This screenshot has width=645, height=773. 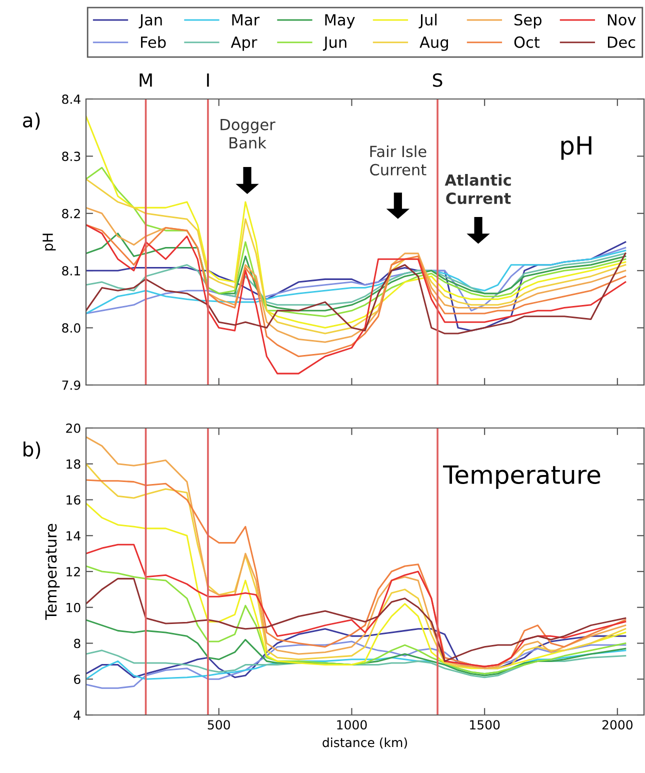 I want to click on legend-label: Feb, so click(x=153, y=42).